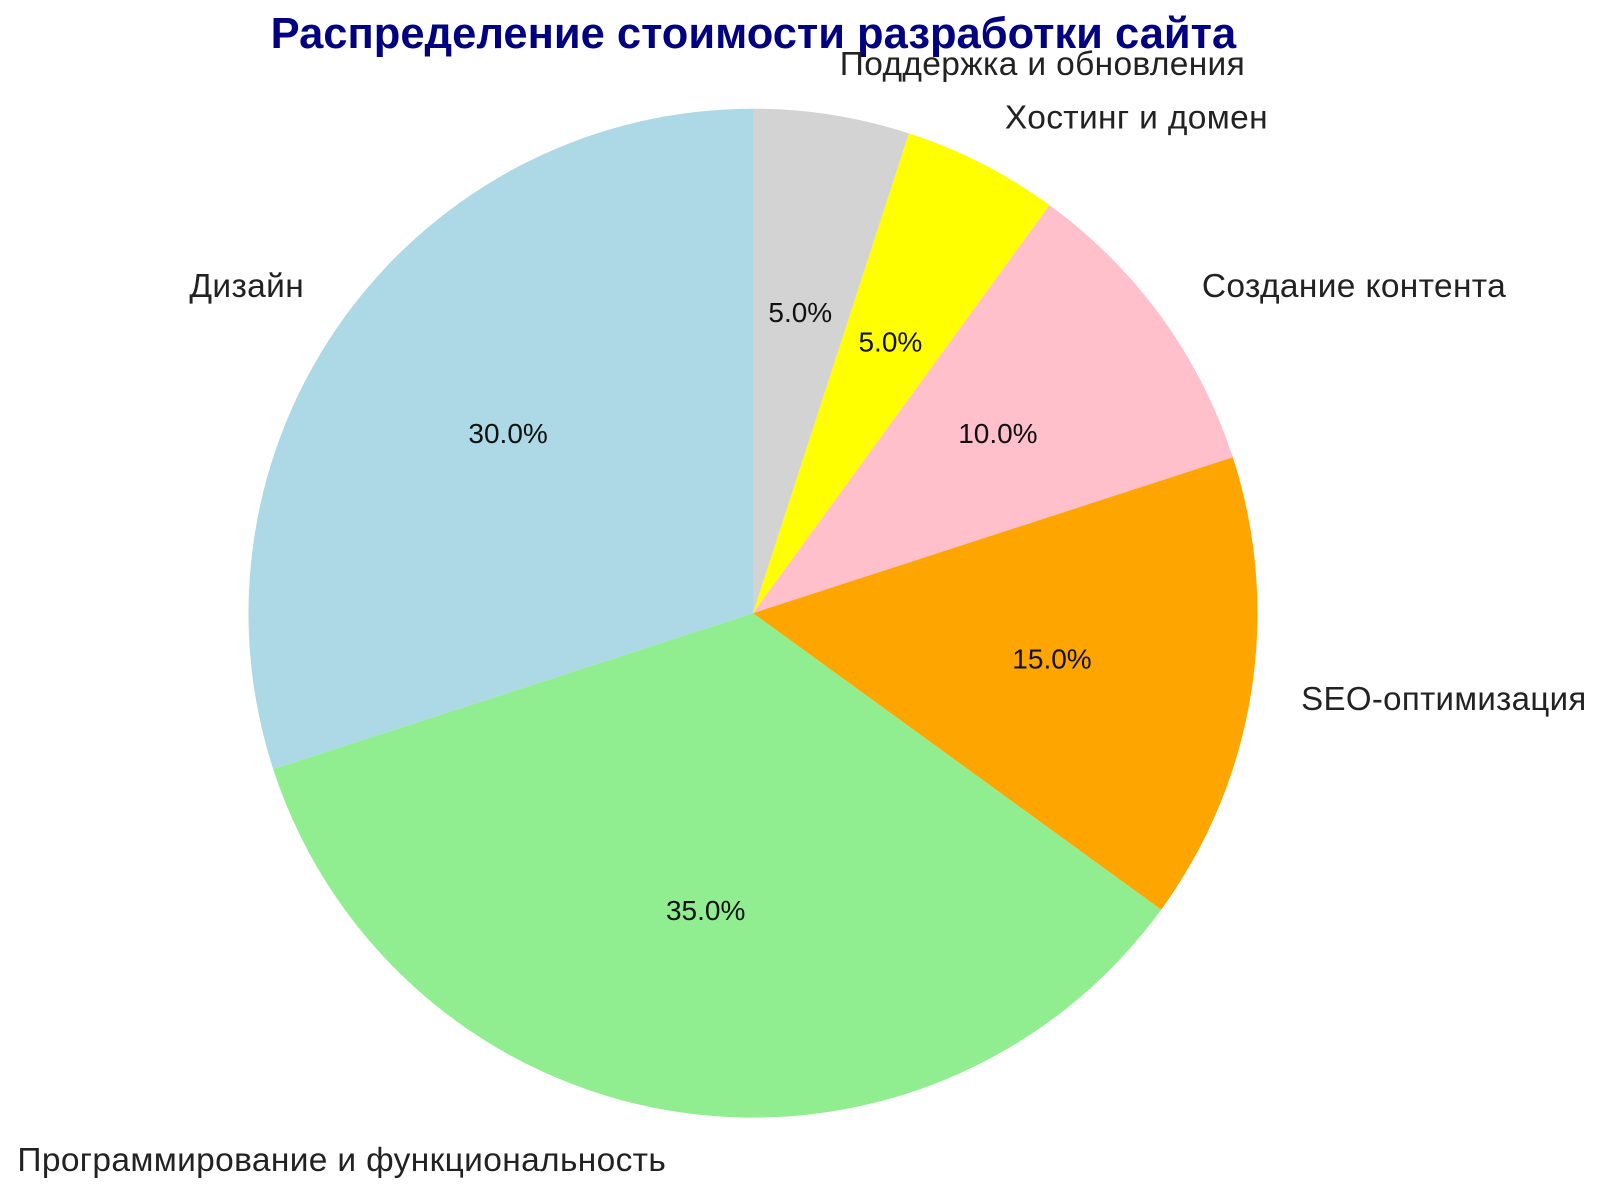 The width and height of the screenshot is (1600, 1195). Describe the element at coordinates (246, 286) in the screenshot. I see `svg-text: Дизайн` at that location.